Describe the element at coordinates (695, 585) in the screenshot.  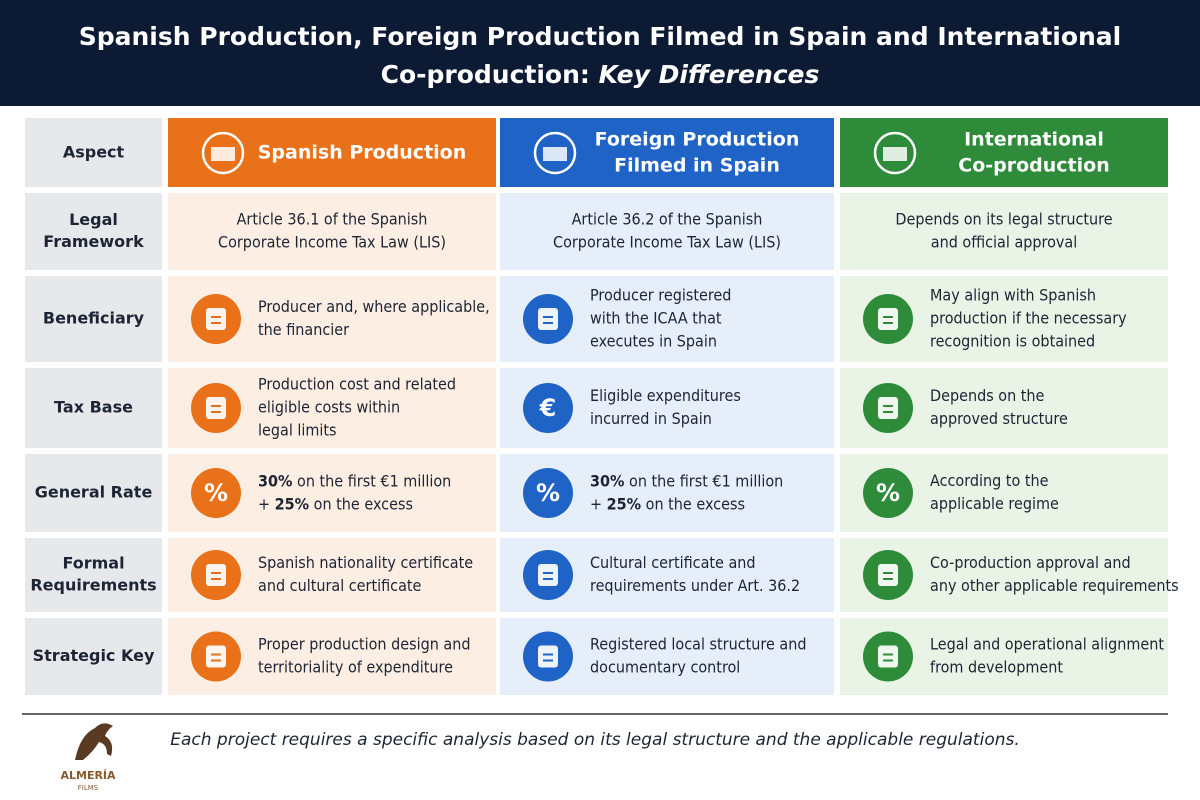
I see `cell-text: requirements under Art. 36.2` at that location.